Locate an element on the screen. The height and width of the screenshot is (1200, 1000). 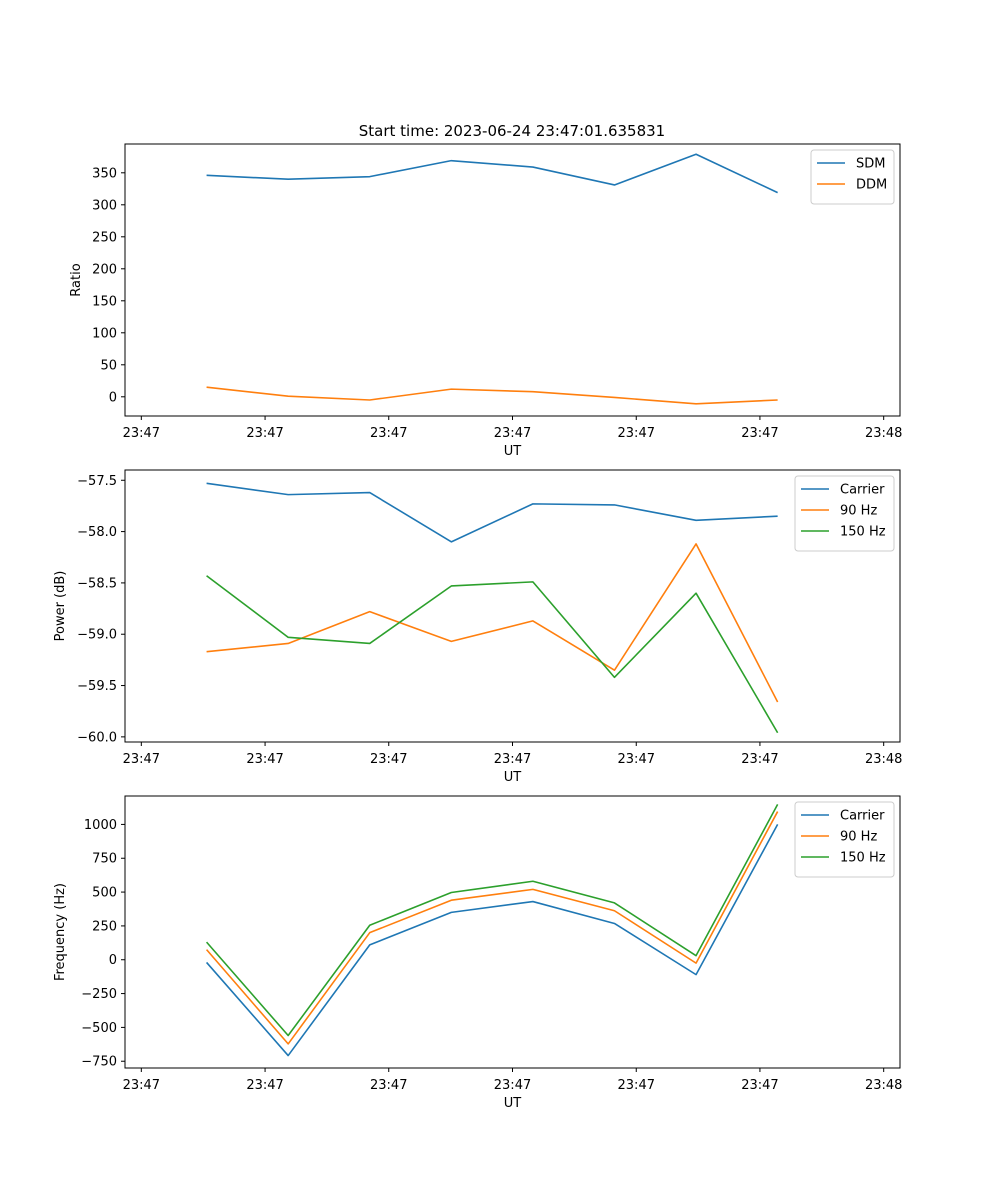
chart-2-x-axis-label: UT is located at coordinates (513, 777).